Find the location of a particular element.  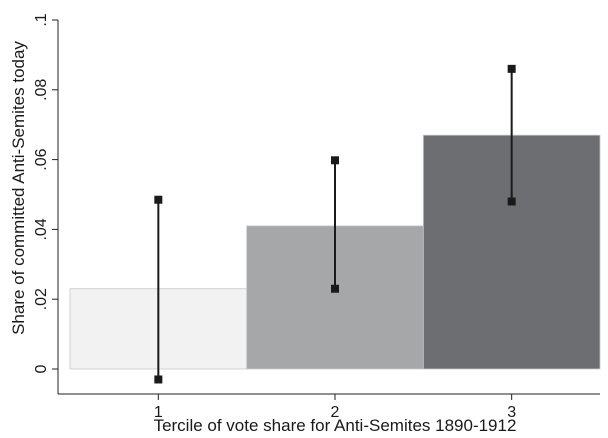

x-ticks: 1 2 3 is located at coordinates (335, 407).